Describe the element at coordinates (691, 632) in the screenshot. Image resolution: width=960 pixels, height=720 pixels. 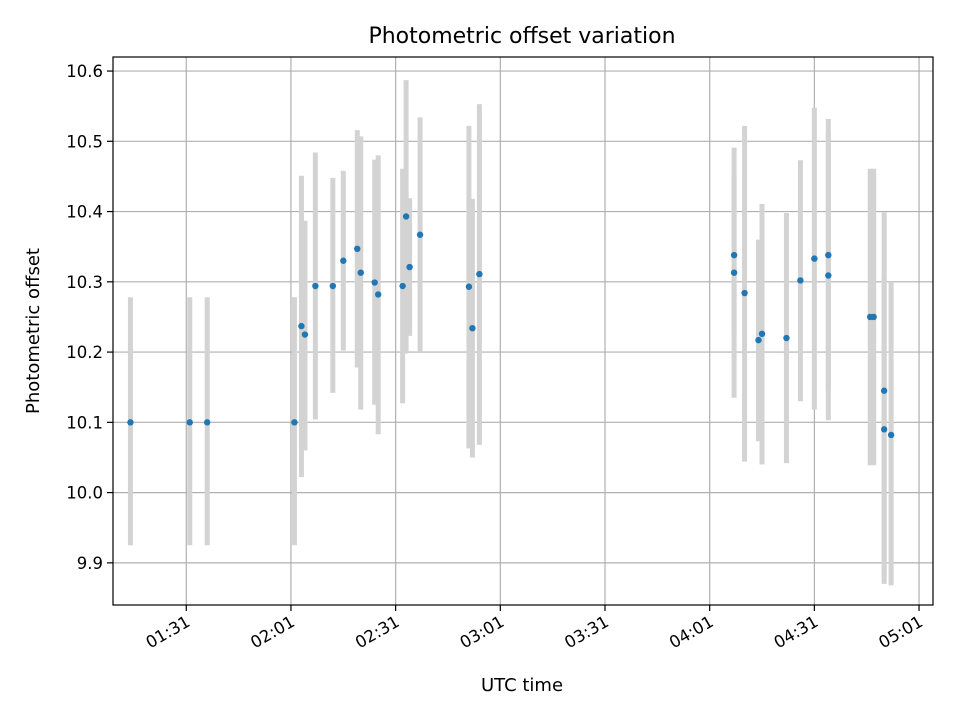
I see `x-tick-label: 04:01` at that location.